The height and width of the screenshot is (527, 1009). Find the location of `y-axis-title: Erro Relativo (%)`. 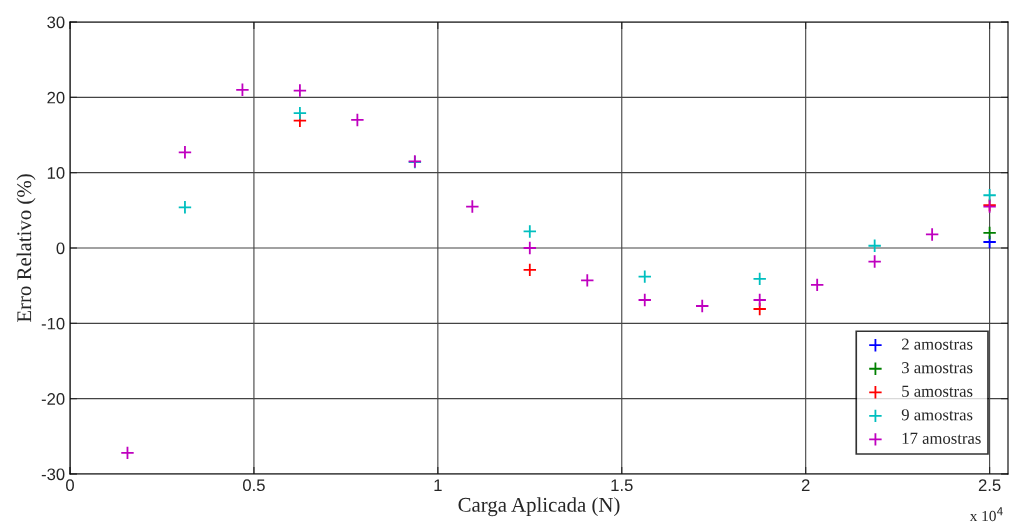

y-axis-title: Erro Relativo (%) is located at coordinates (26, 248).